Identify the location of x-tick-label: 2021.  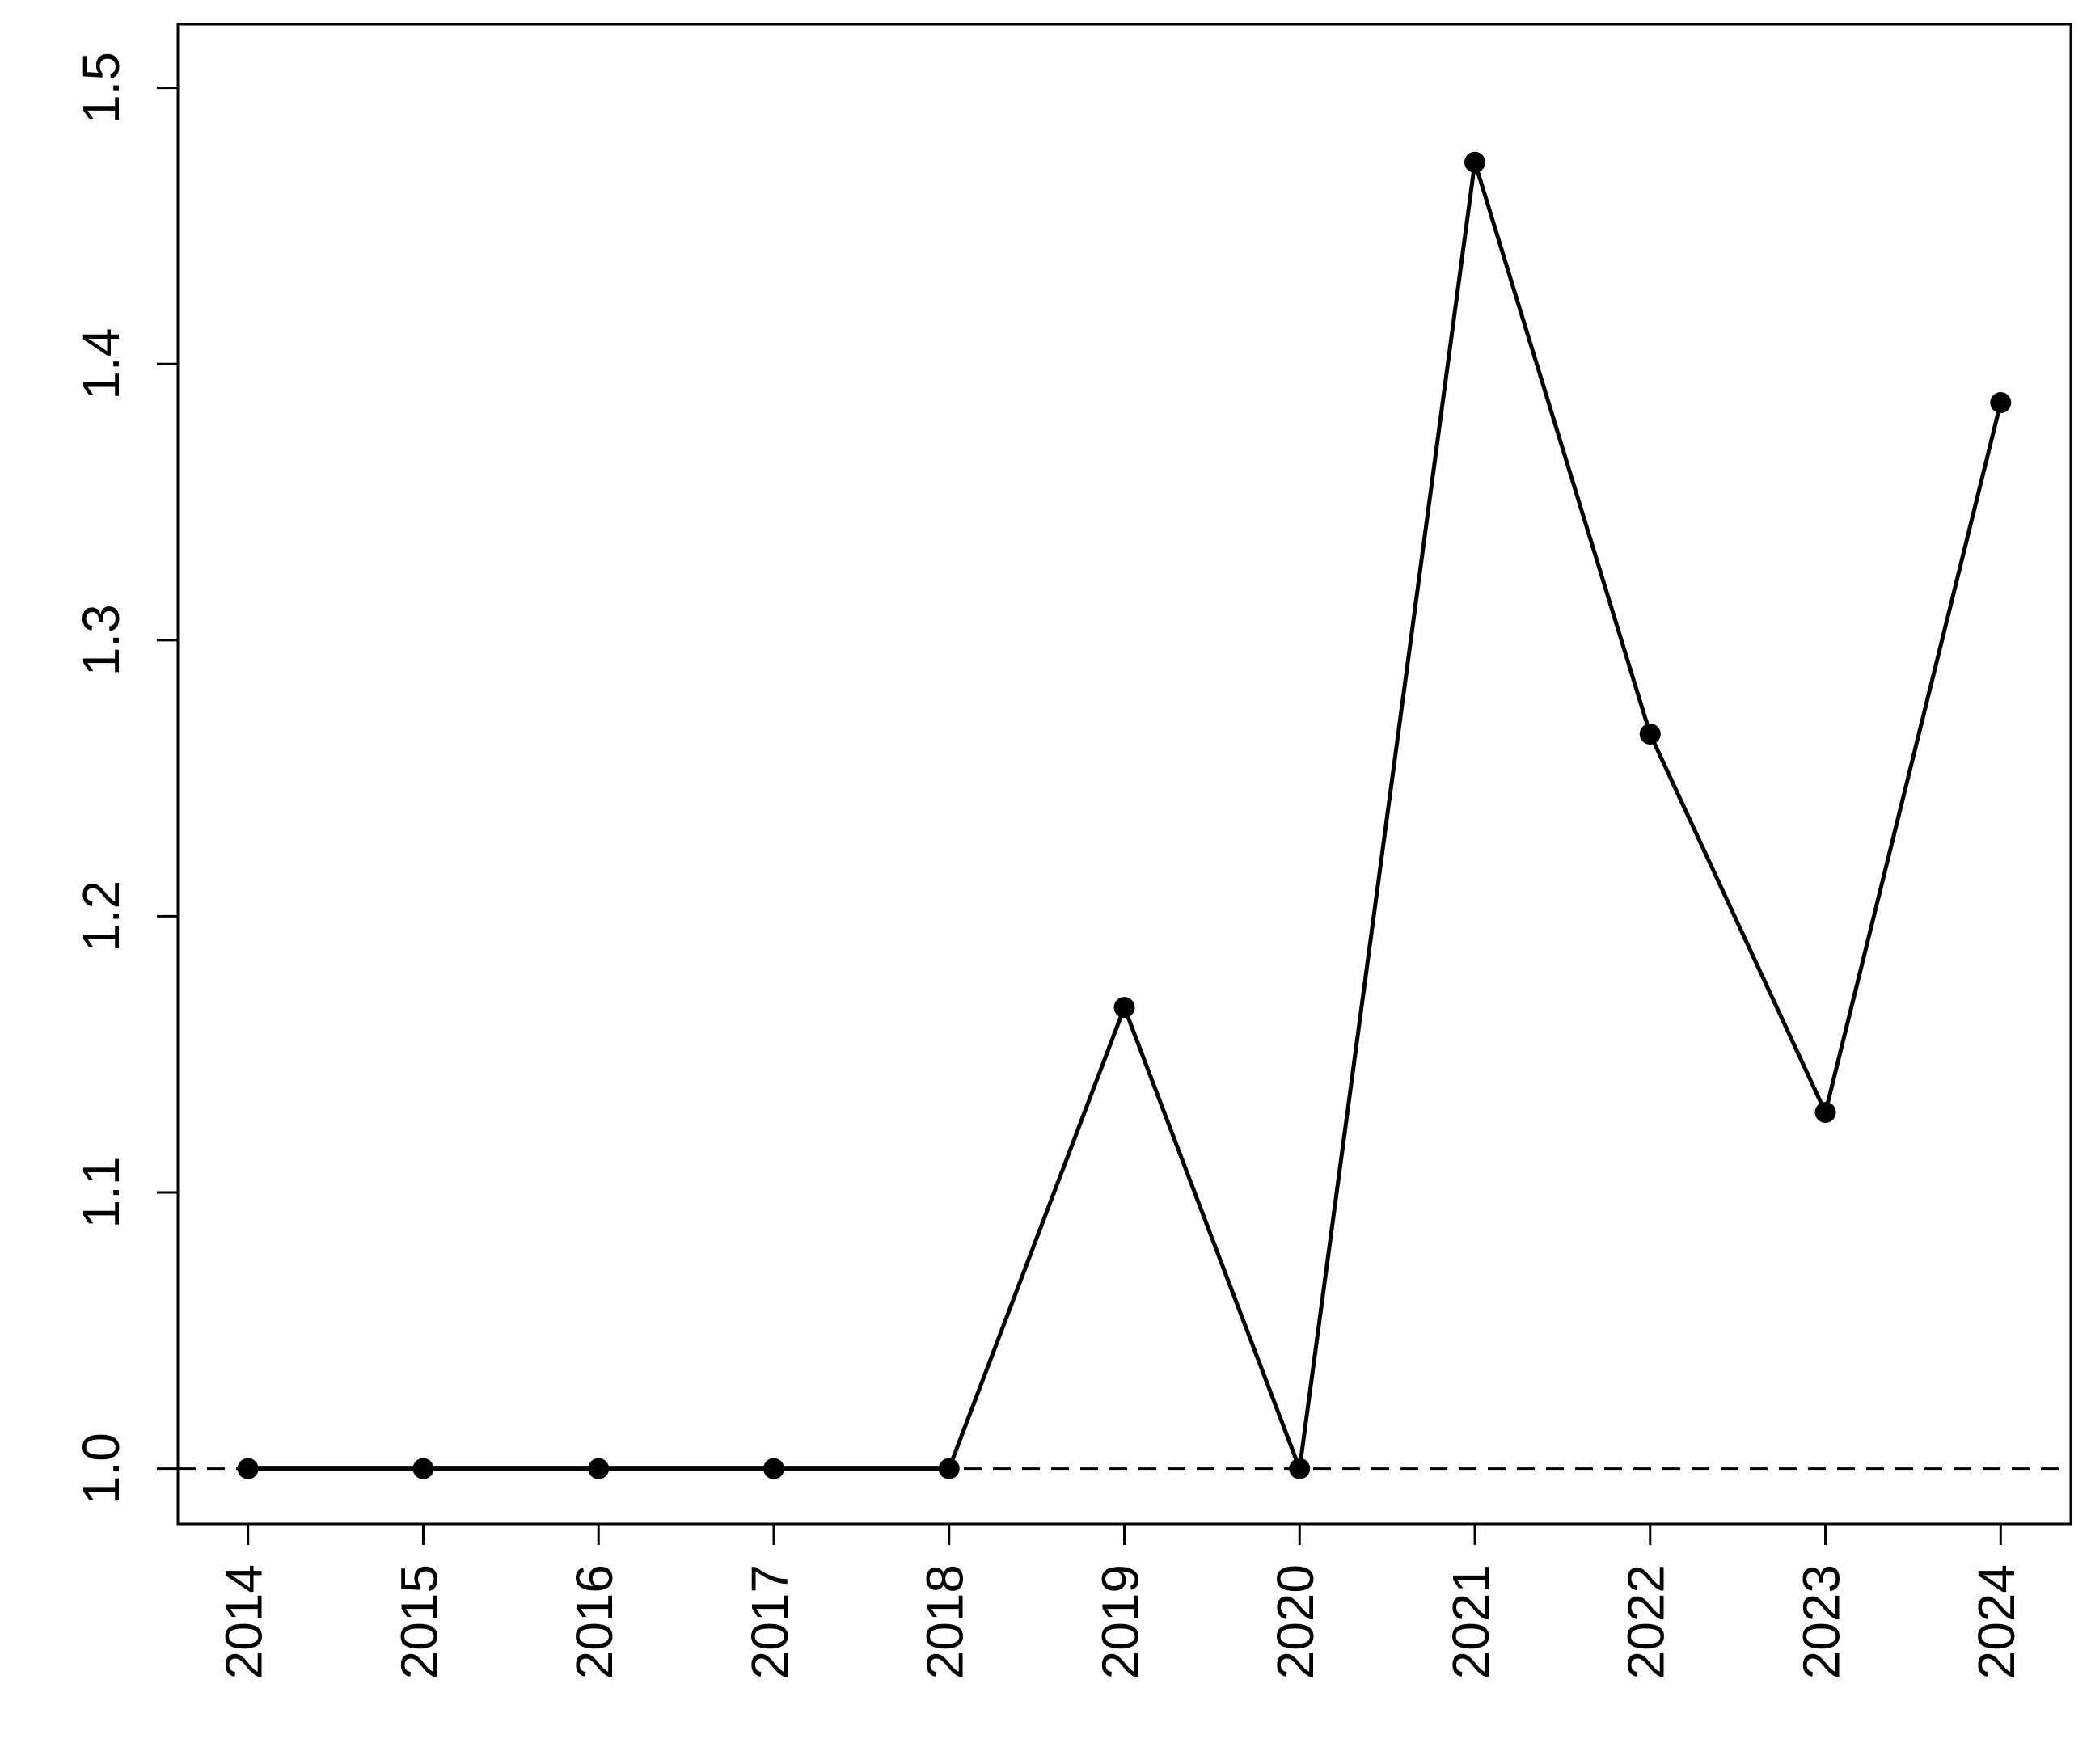
(1471, 1622).